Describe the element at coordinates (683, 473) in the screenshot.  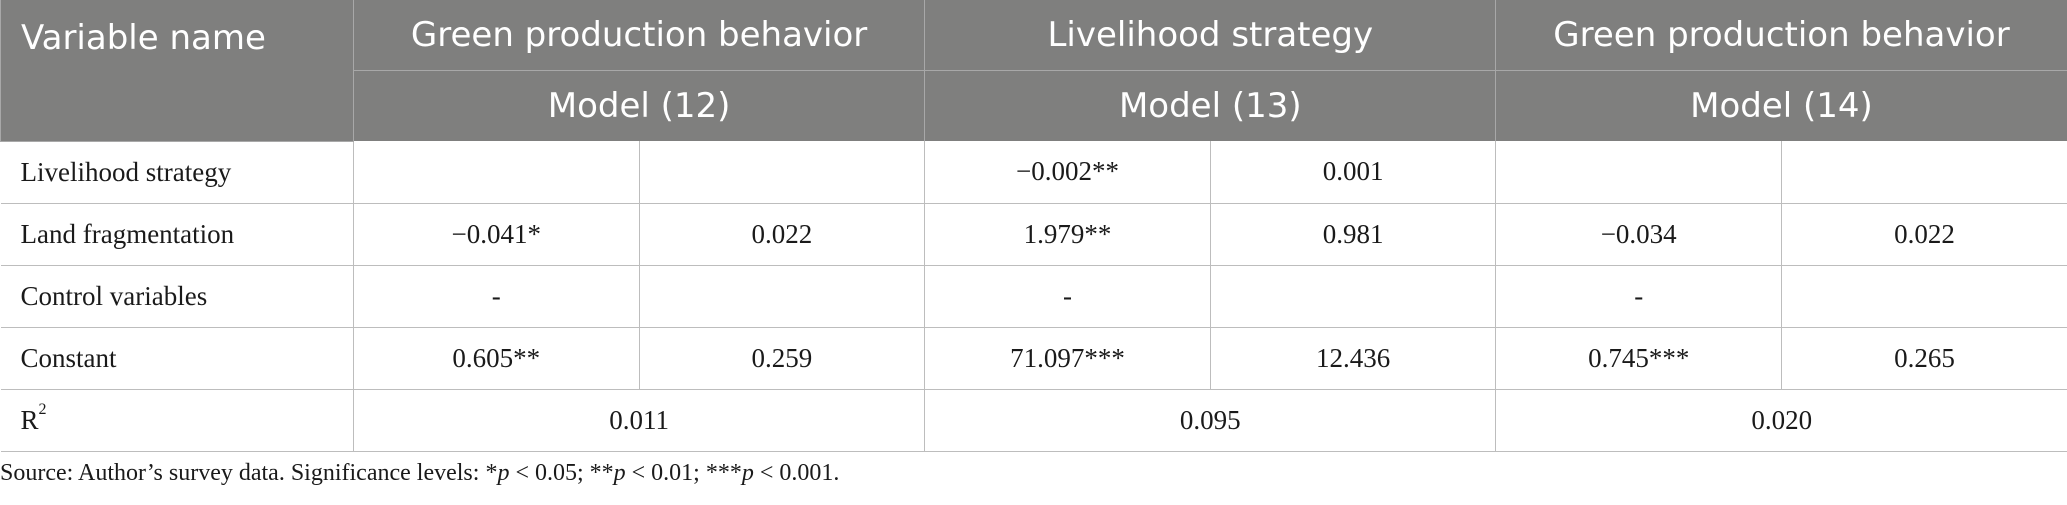
I see `footnote-text: < 0.01; ***` at that location.